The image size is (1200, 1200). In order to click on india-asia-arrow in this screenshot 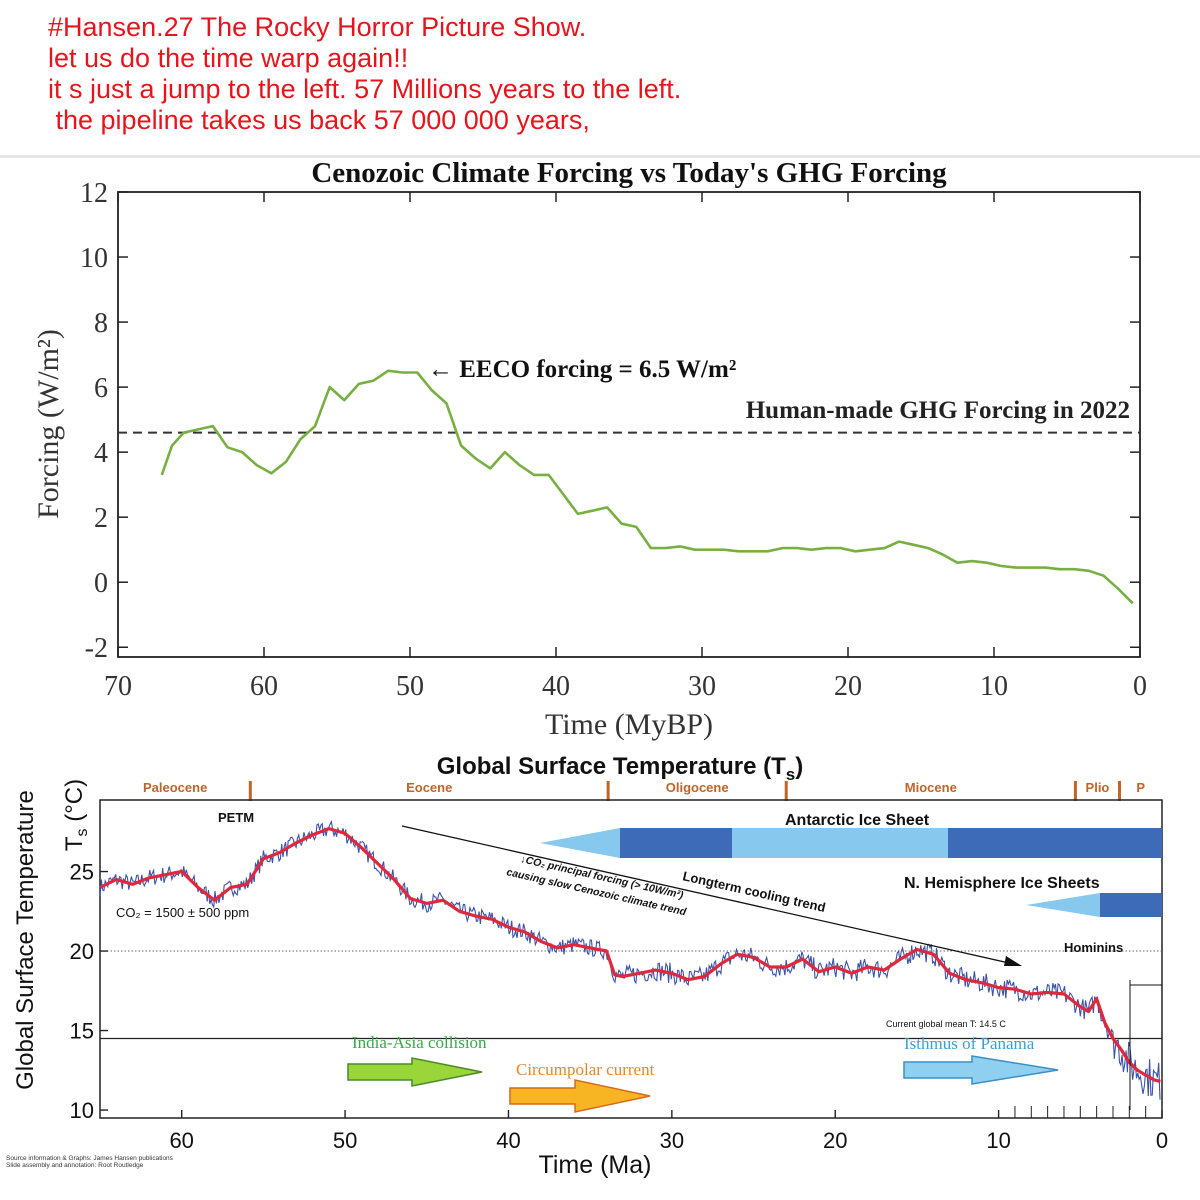, I will do `click(415, 1072)`.